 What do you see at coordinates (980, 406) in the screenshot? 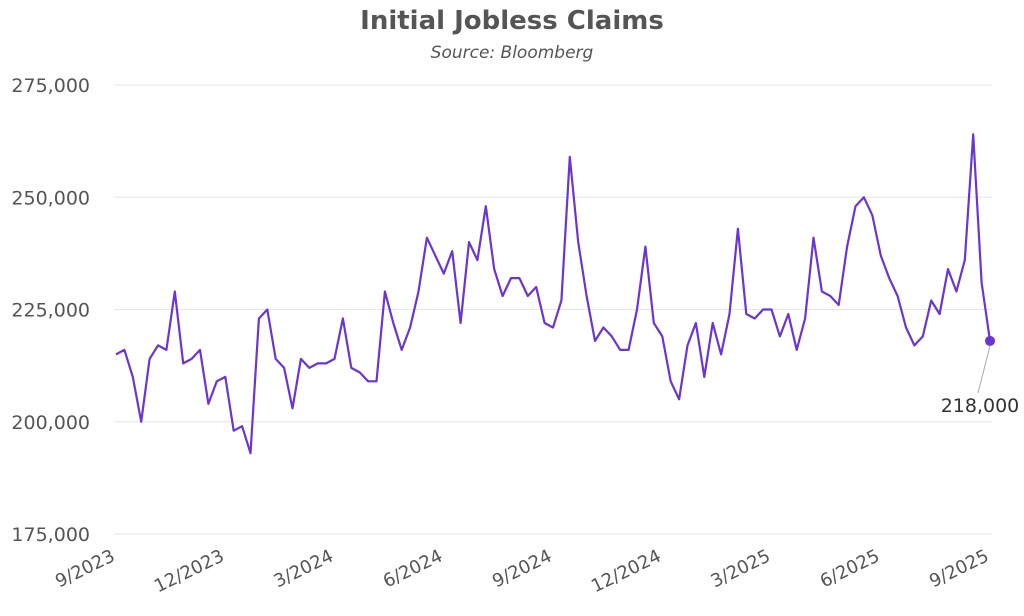
I see `last-value-label: 218,000` at bounding box center [980, 406].